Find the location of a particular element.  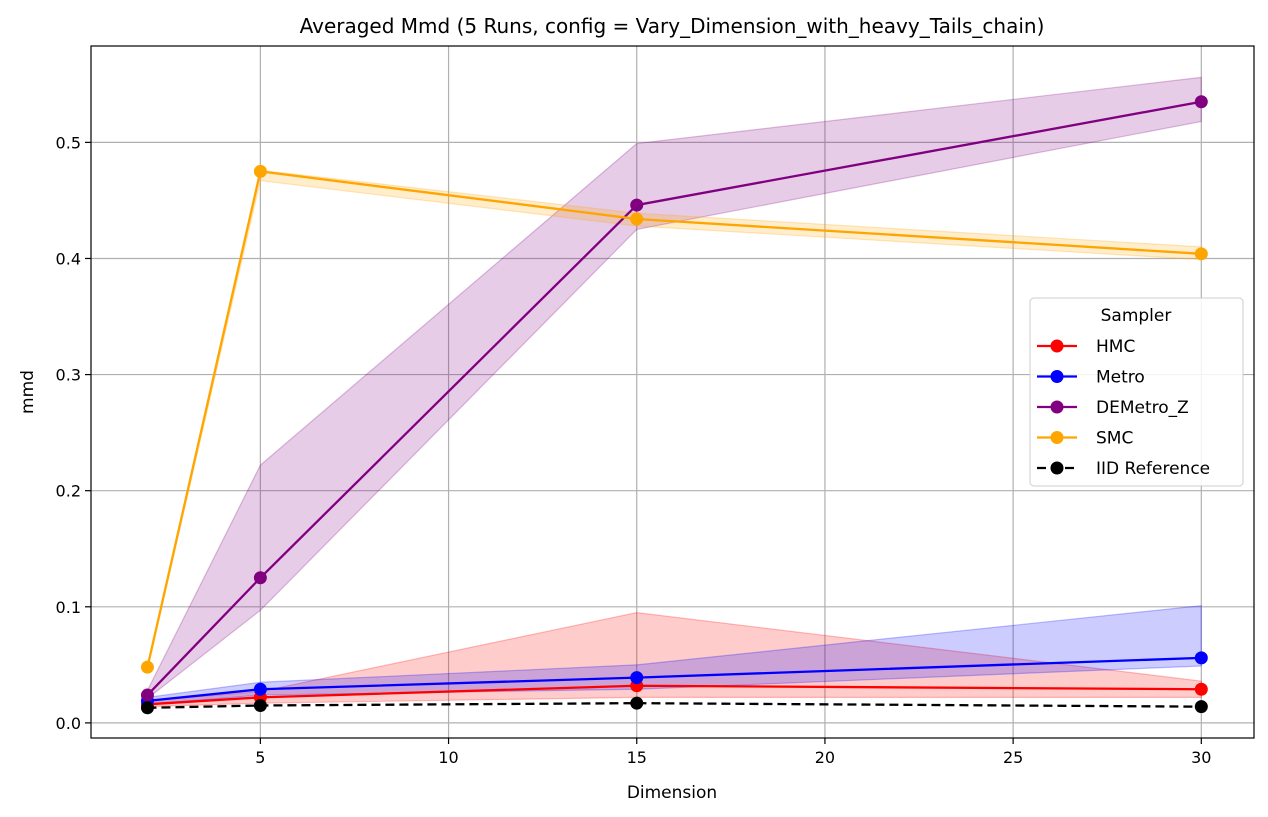

legend-item-iid-reference: IID Reference is located at coordinates (1123, 469).